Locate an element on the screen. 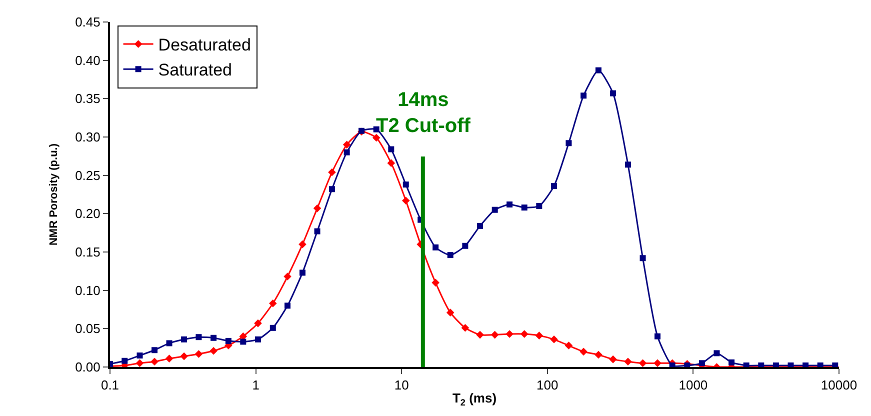 Image resolution: width=871 pixels, height=416 pixels. x-tick-label: 10000 is located at coordinates (839, 385).